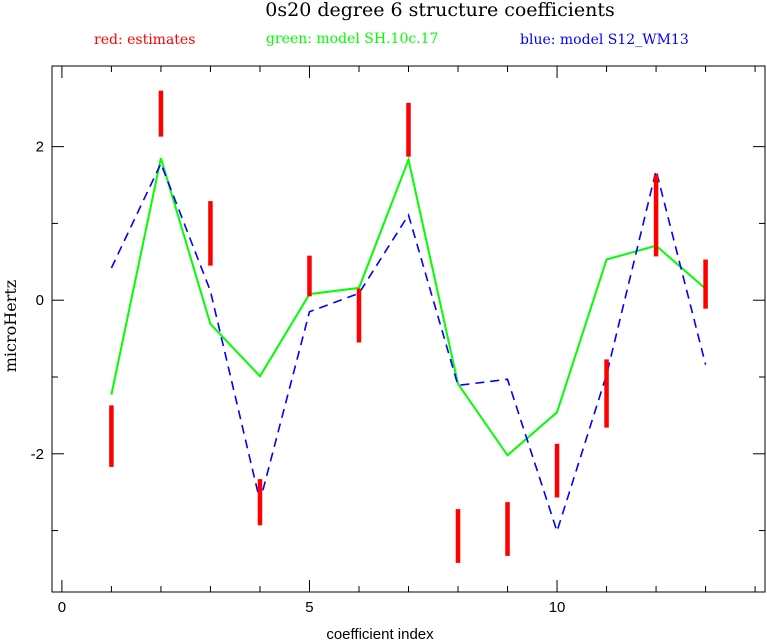  What do you see at coordinates (439, 10) in the screenshot?
I see `chart-title: 0s20 degree 6 structure coefficients` at bounding box center [439, 10].